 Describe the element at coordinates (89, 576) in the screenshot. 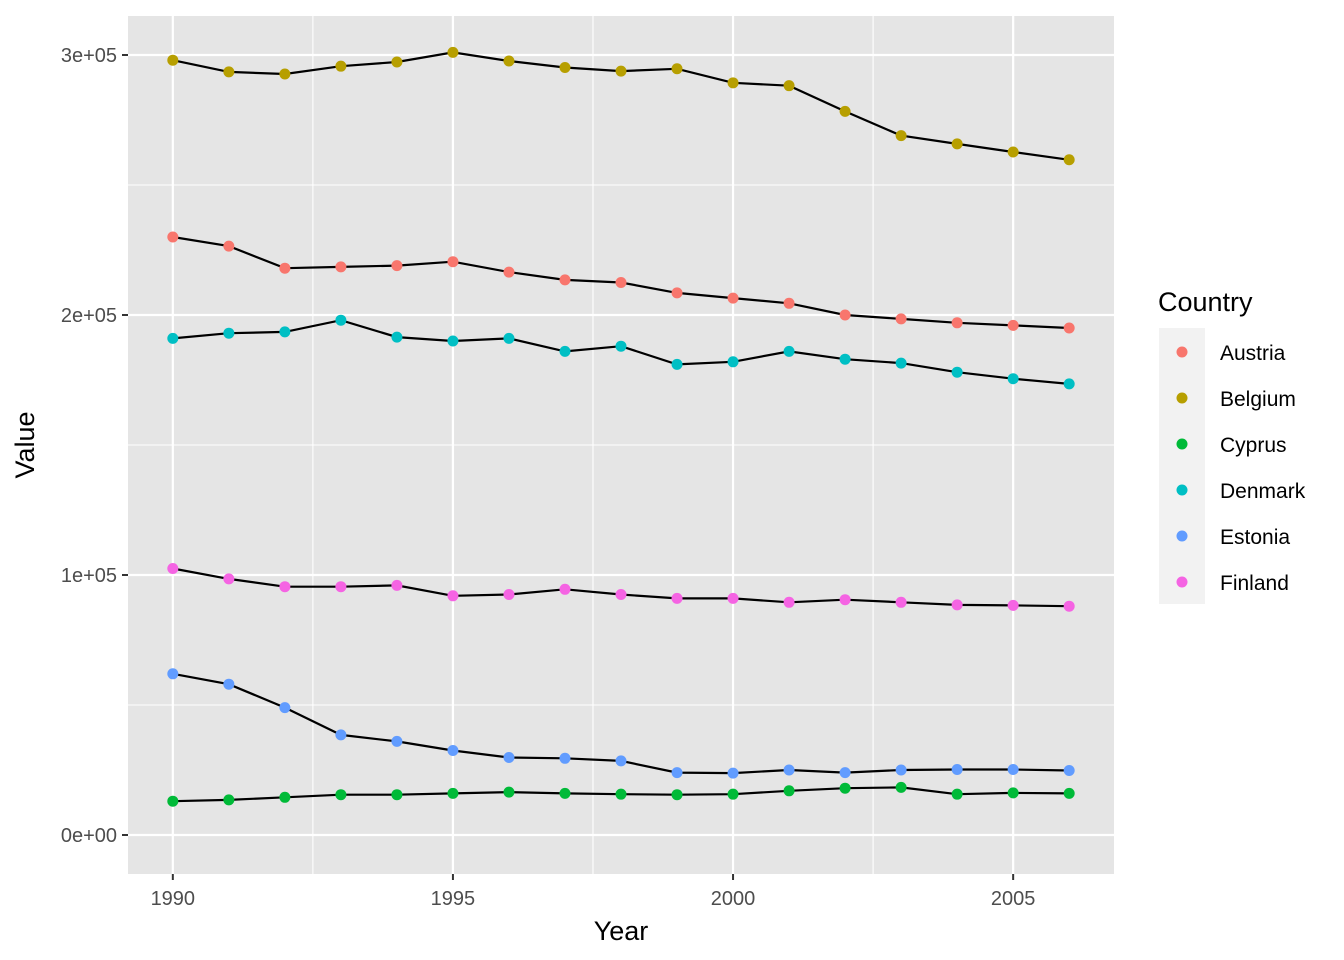

I see `y-tick-label: 1e+05` at that location.